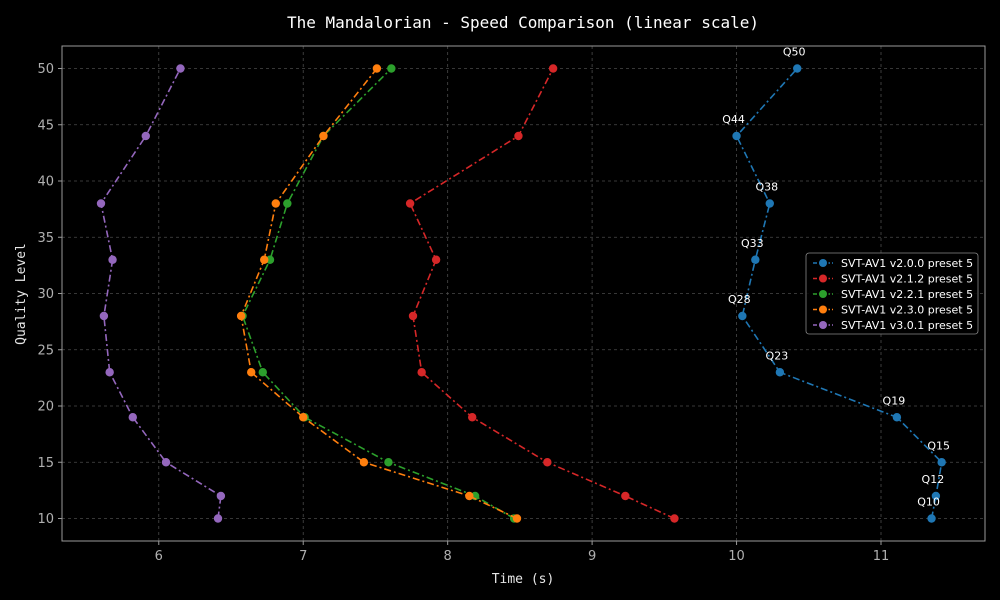 This screenshot has height=600, width=1000. What do you see at coordinates (933, 479) in the screenshot?
I see `point-label: Q12` at bounding box center [933, 479].